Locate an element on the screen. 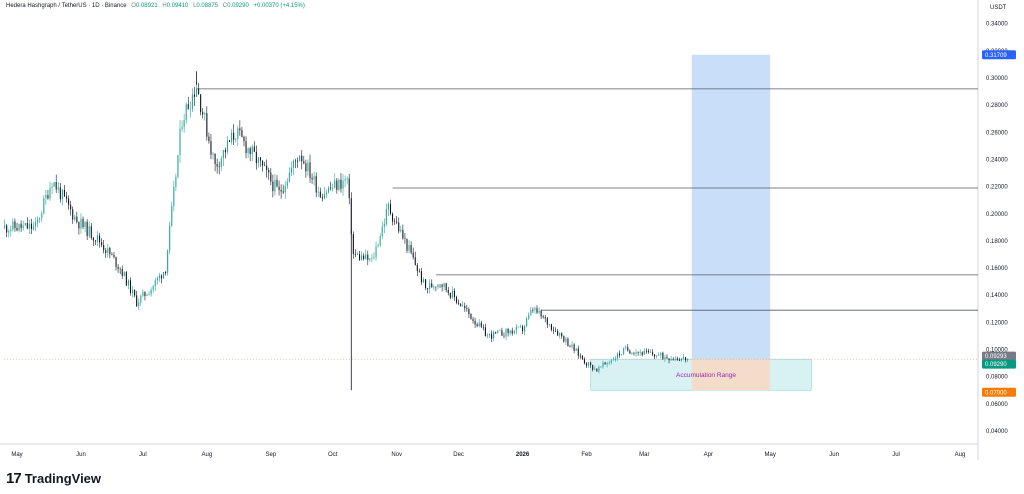 This screenshot has width=1024, height=494. change-value: +0.00370 (+4.15%) is located at coordinates (279, 6).